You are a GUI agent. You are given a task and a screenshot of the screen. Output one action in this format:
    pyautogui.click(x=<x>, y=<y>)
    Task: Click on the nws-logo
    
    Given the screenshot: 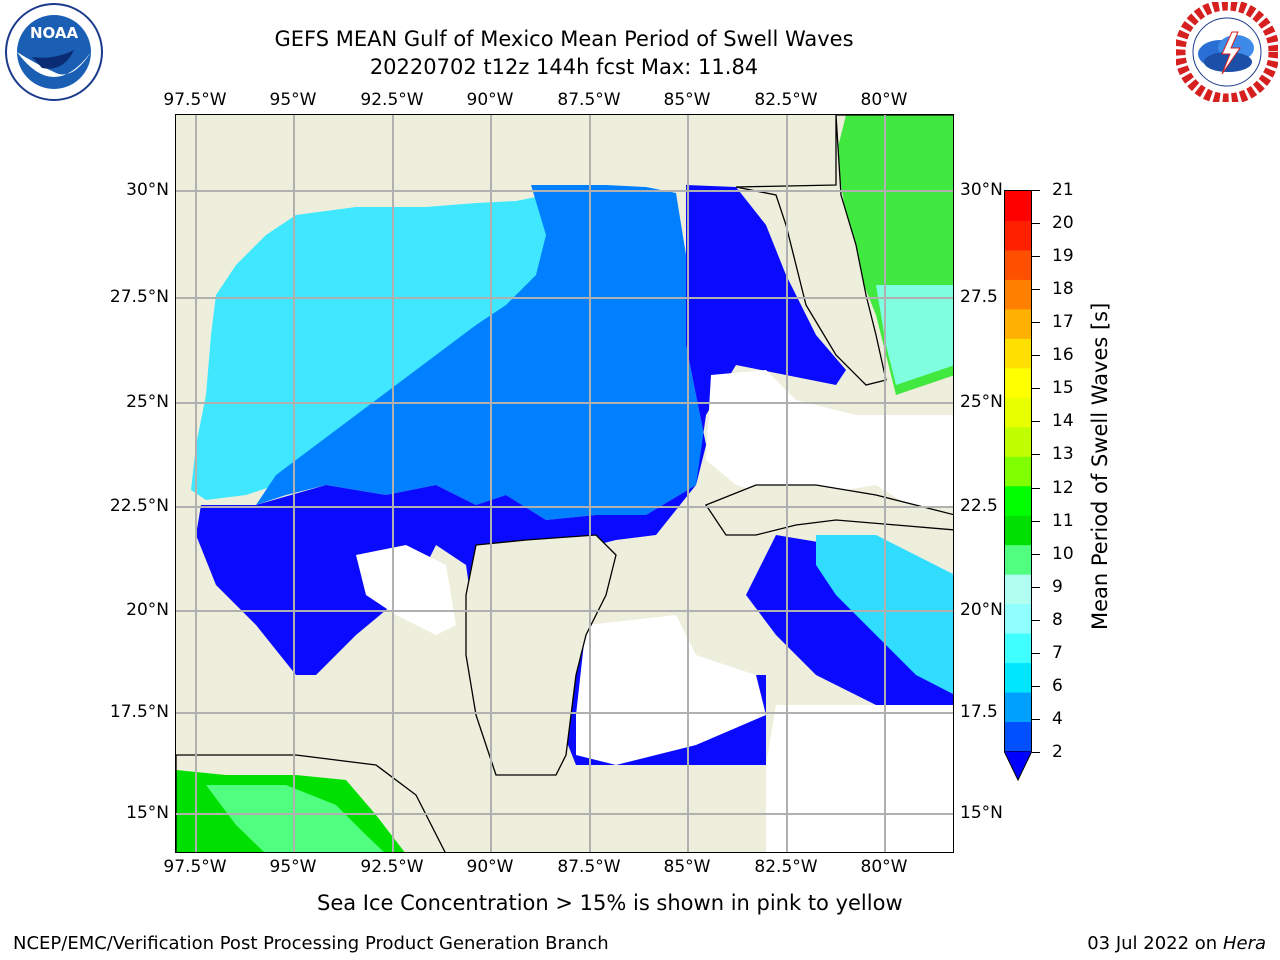 What is the action you would take?
    pyautogui.click(x=1227, y=52)
    